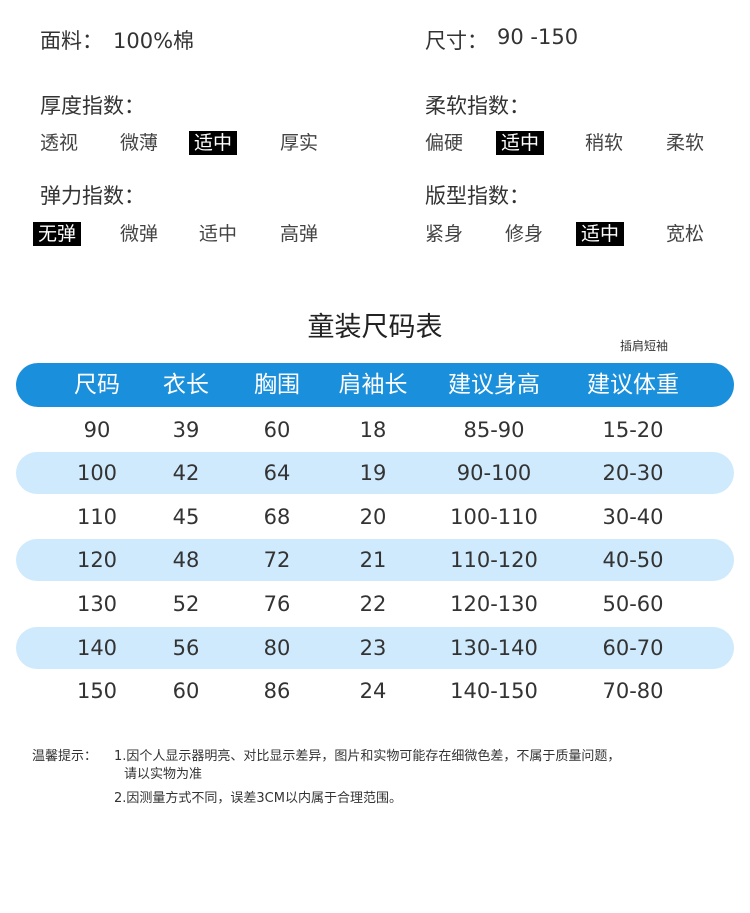 This screenshot has width=750, height=913. I want to click on cell-height: 100-110, so click(494, 517).